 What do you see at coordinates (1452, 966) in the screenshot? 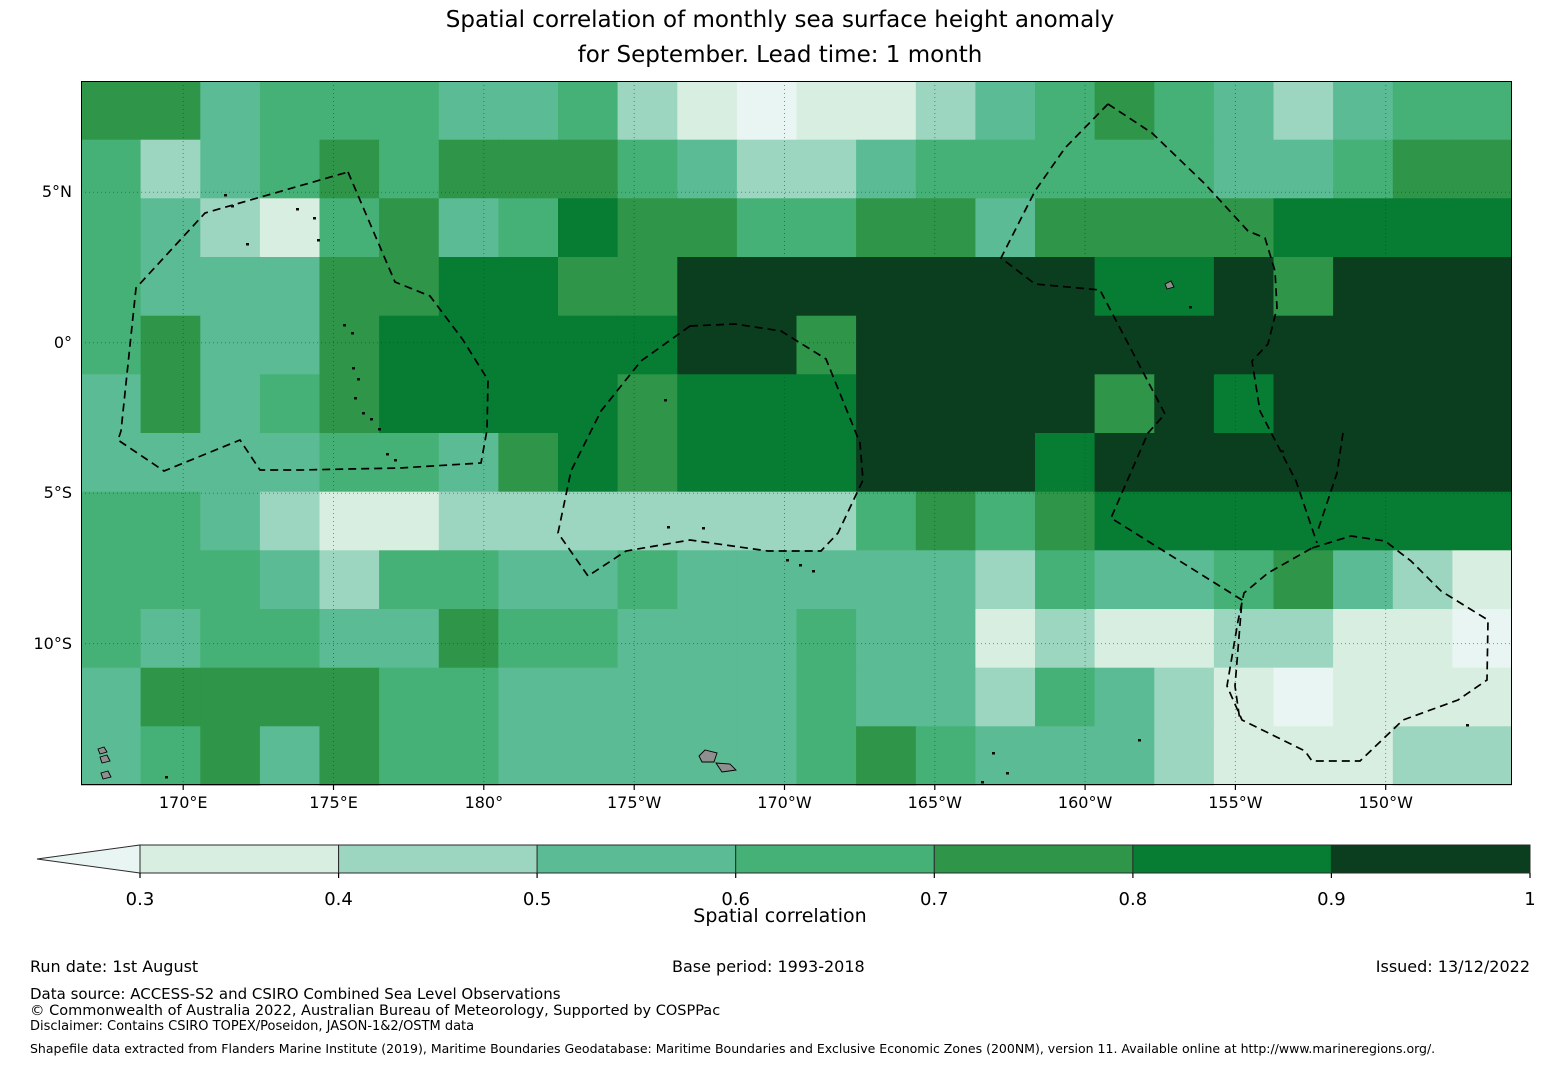
I see `issued-date-text: Issued: 13/12/2022` at bounding box center [1452, 966].